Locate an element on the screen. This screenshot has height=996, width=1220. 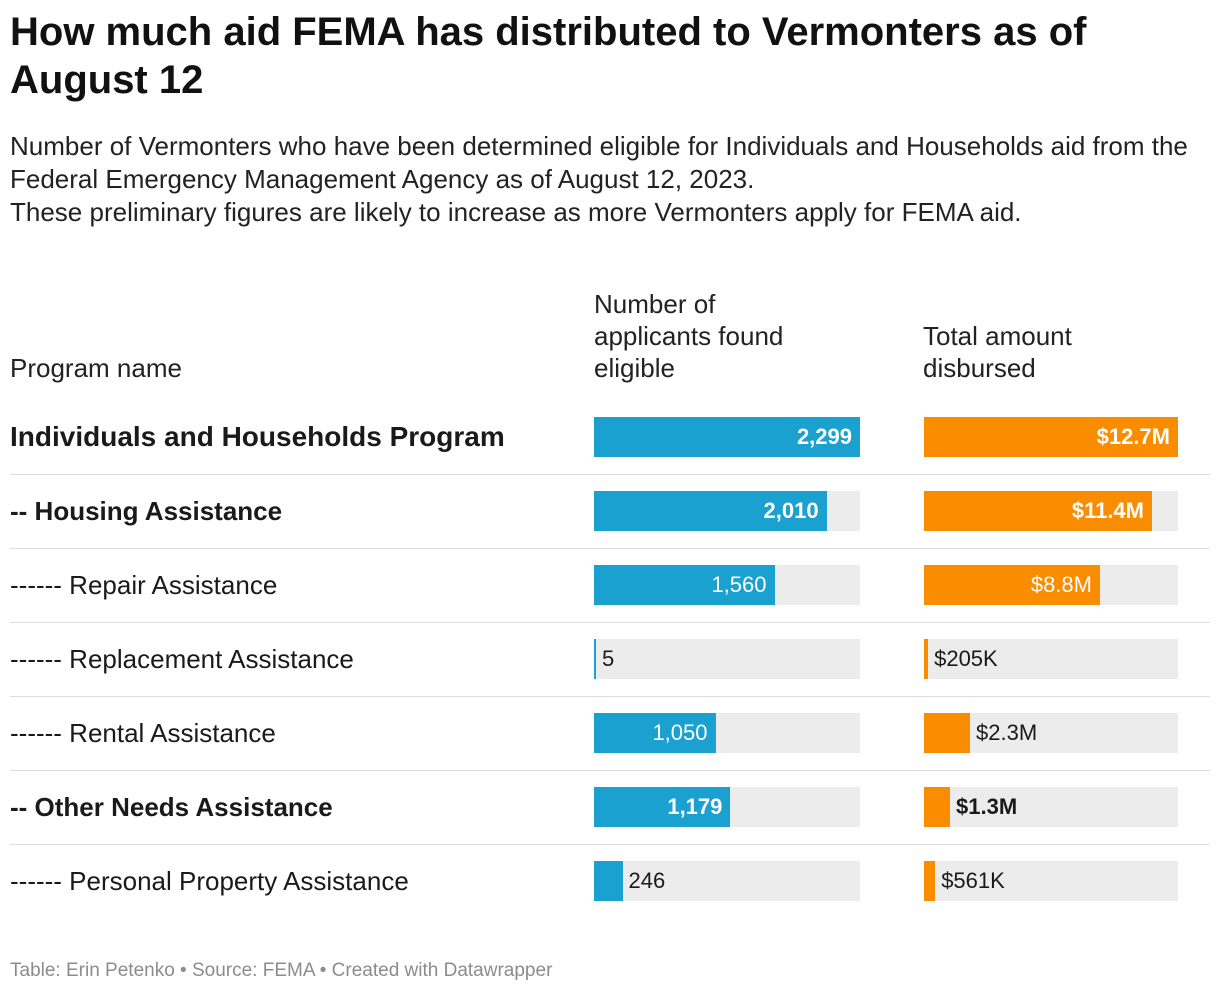
applicants-bar-track: 1,560 is located at coordinates (727, 585).